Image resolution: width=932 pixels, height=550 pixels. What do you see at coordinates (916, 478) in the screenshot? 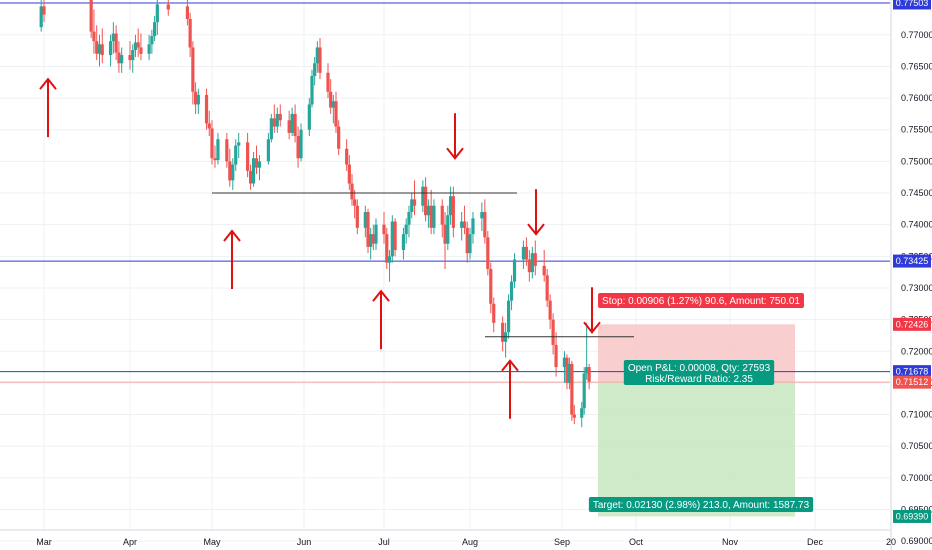
I see `y-tick-label: 0.70000` at bounding box center [916, 478].